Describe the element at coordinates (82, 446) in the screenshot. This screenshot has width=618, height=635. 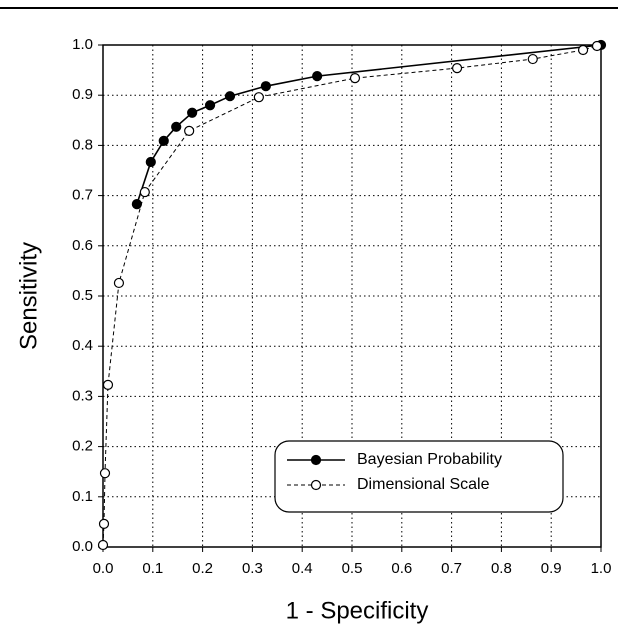
I see `y-tick-label: 0.2` at that location.